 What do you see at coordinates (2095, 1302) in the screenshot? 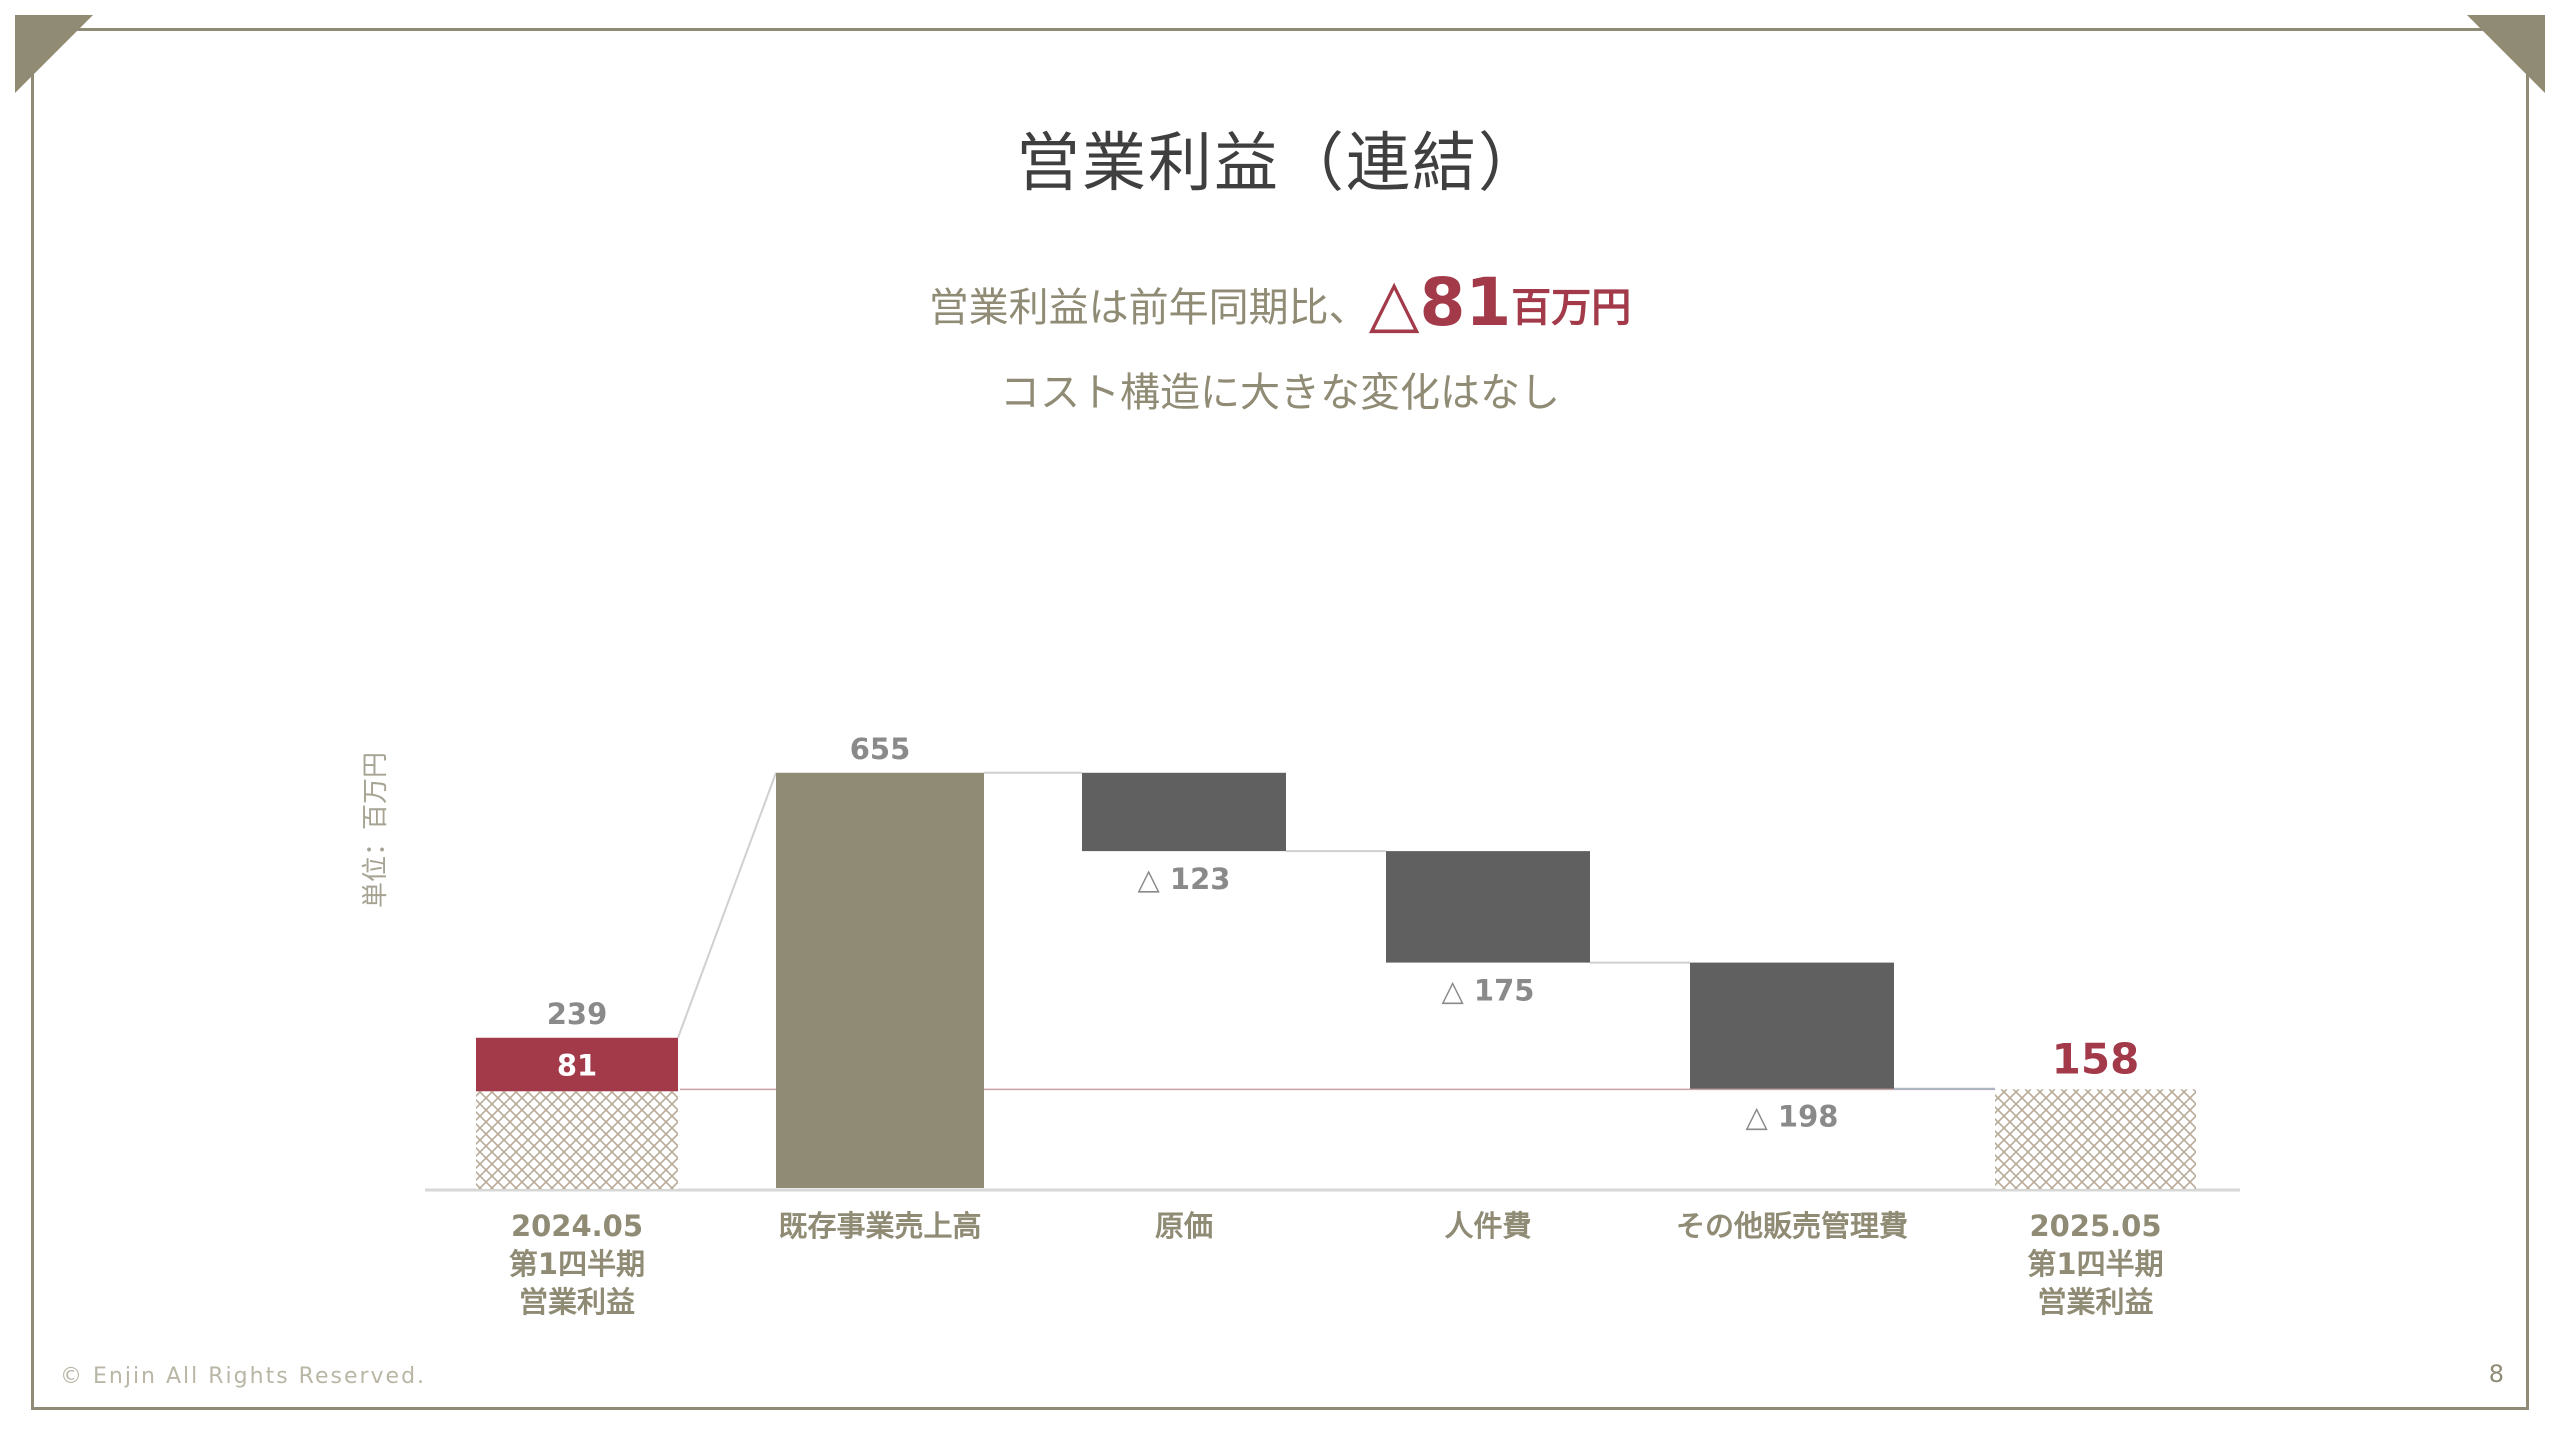
I see `x-tick-label-5-2: 営業利益` at bounding box center [2095, 1302].